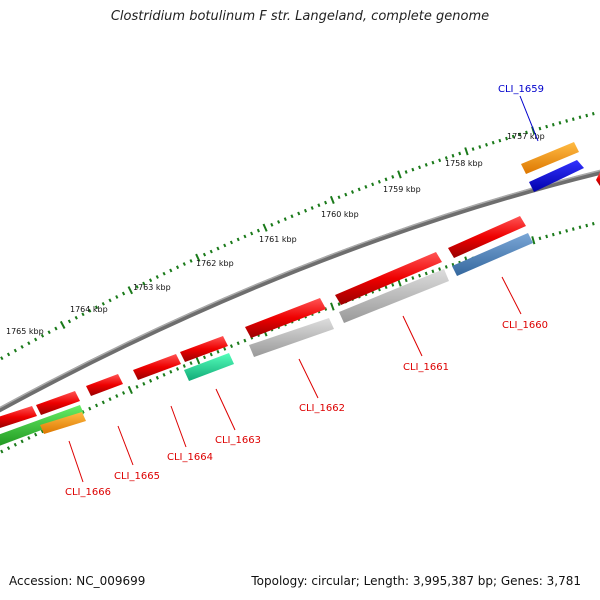 The height and width of the screenshot is (600, 600). Describe the element at coordinates (152, 287) in the screenshot. I see `scale-label: 1763 kbp` at that location.